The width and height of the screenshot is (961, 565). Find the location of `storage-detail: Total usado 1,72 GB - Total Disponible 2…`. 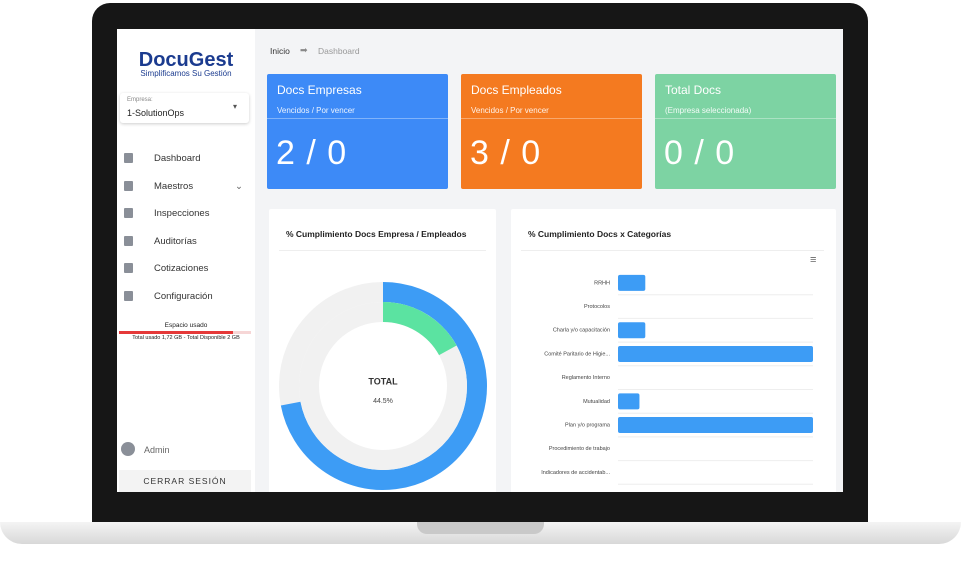

storage-detail: Total usado 1,72 GB - Total Disponible 2… is located at coordinates (186, 338).